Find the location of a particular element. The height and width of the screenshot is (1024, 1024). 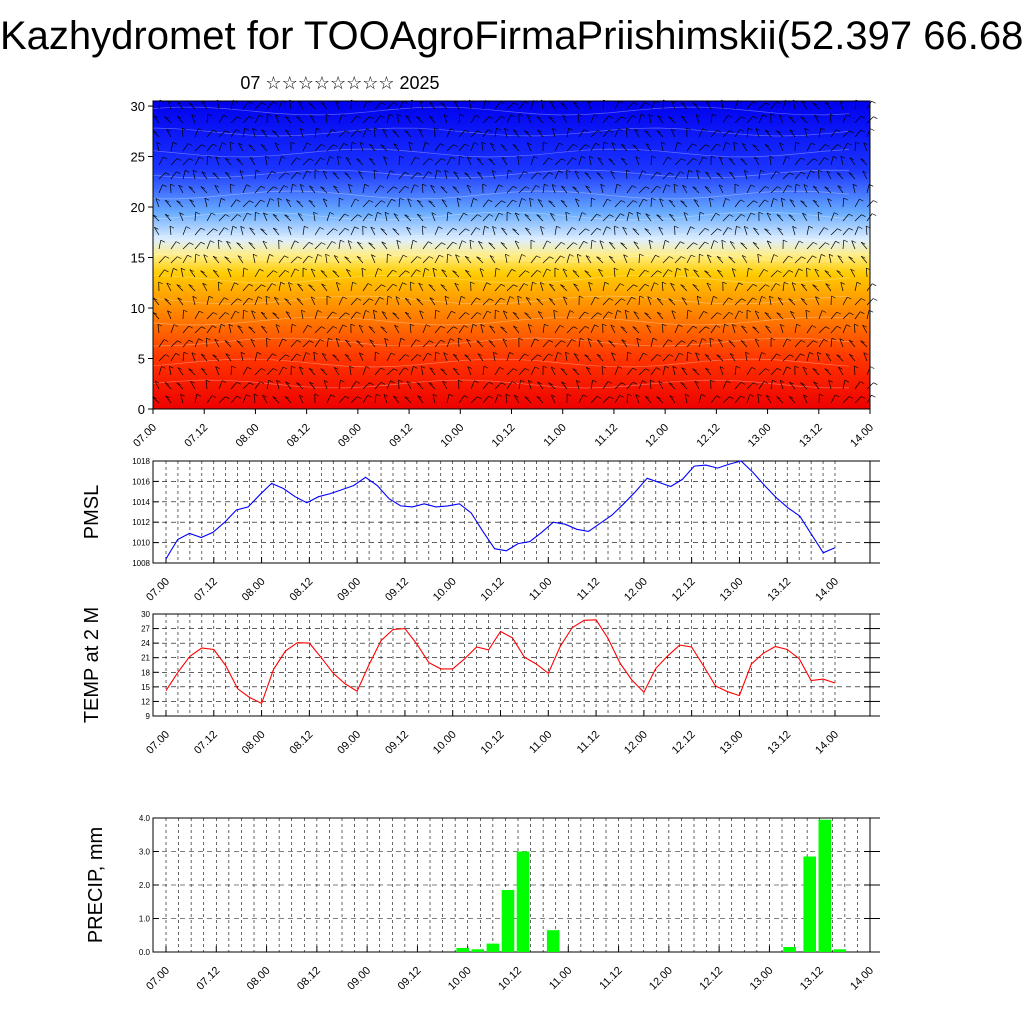

y-tick-label: 3.0 is located at coordinates (145, 852).